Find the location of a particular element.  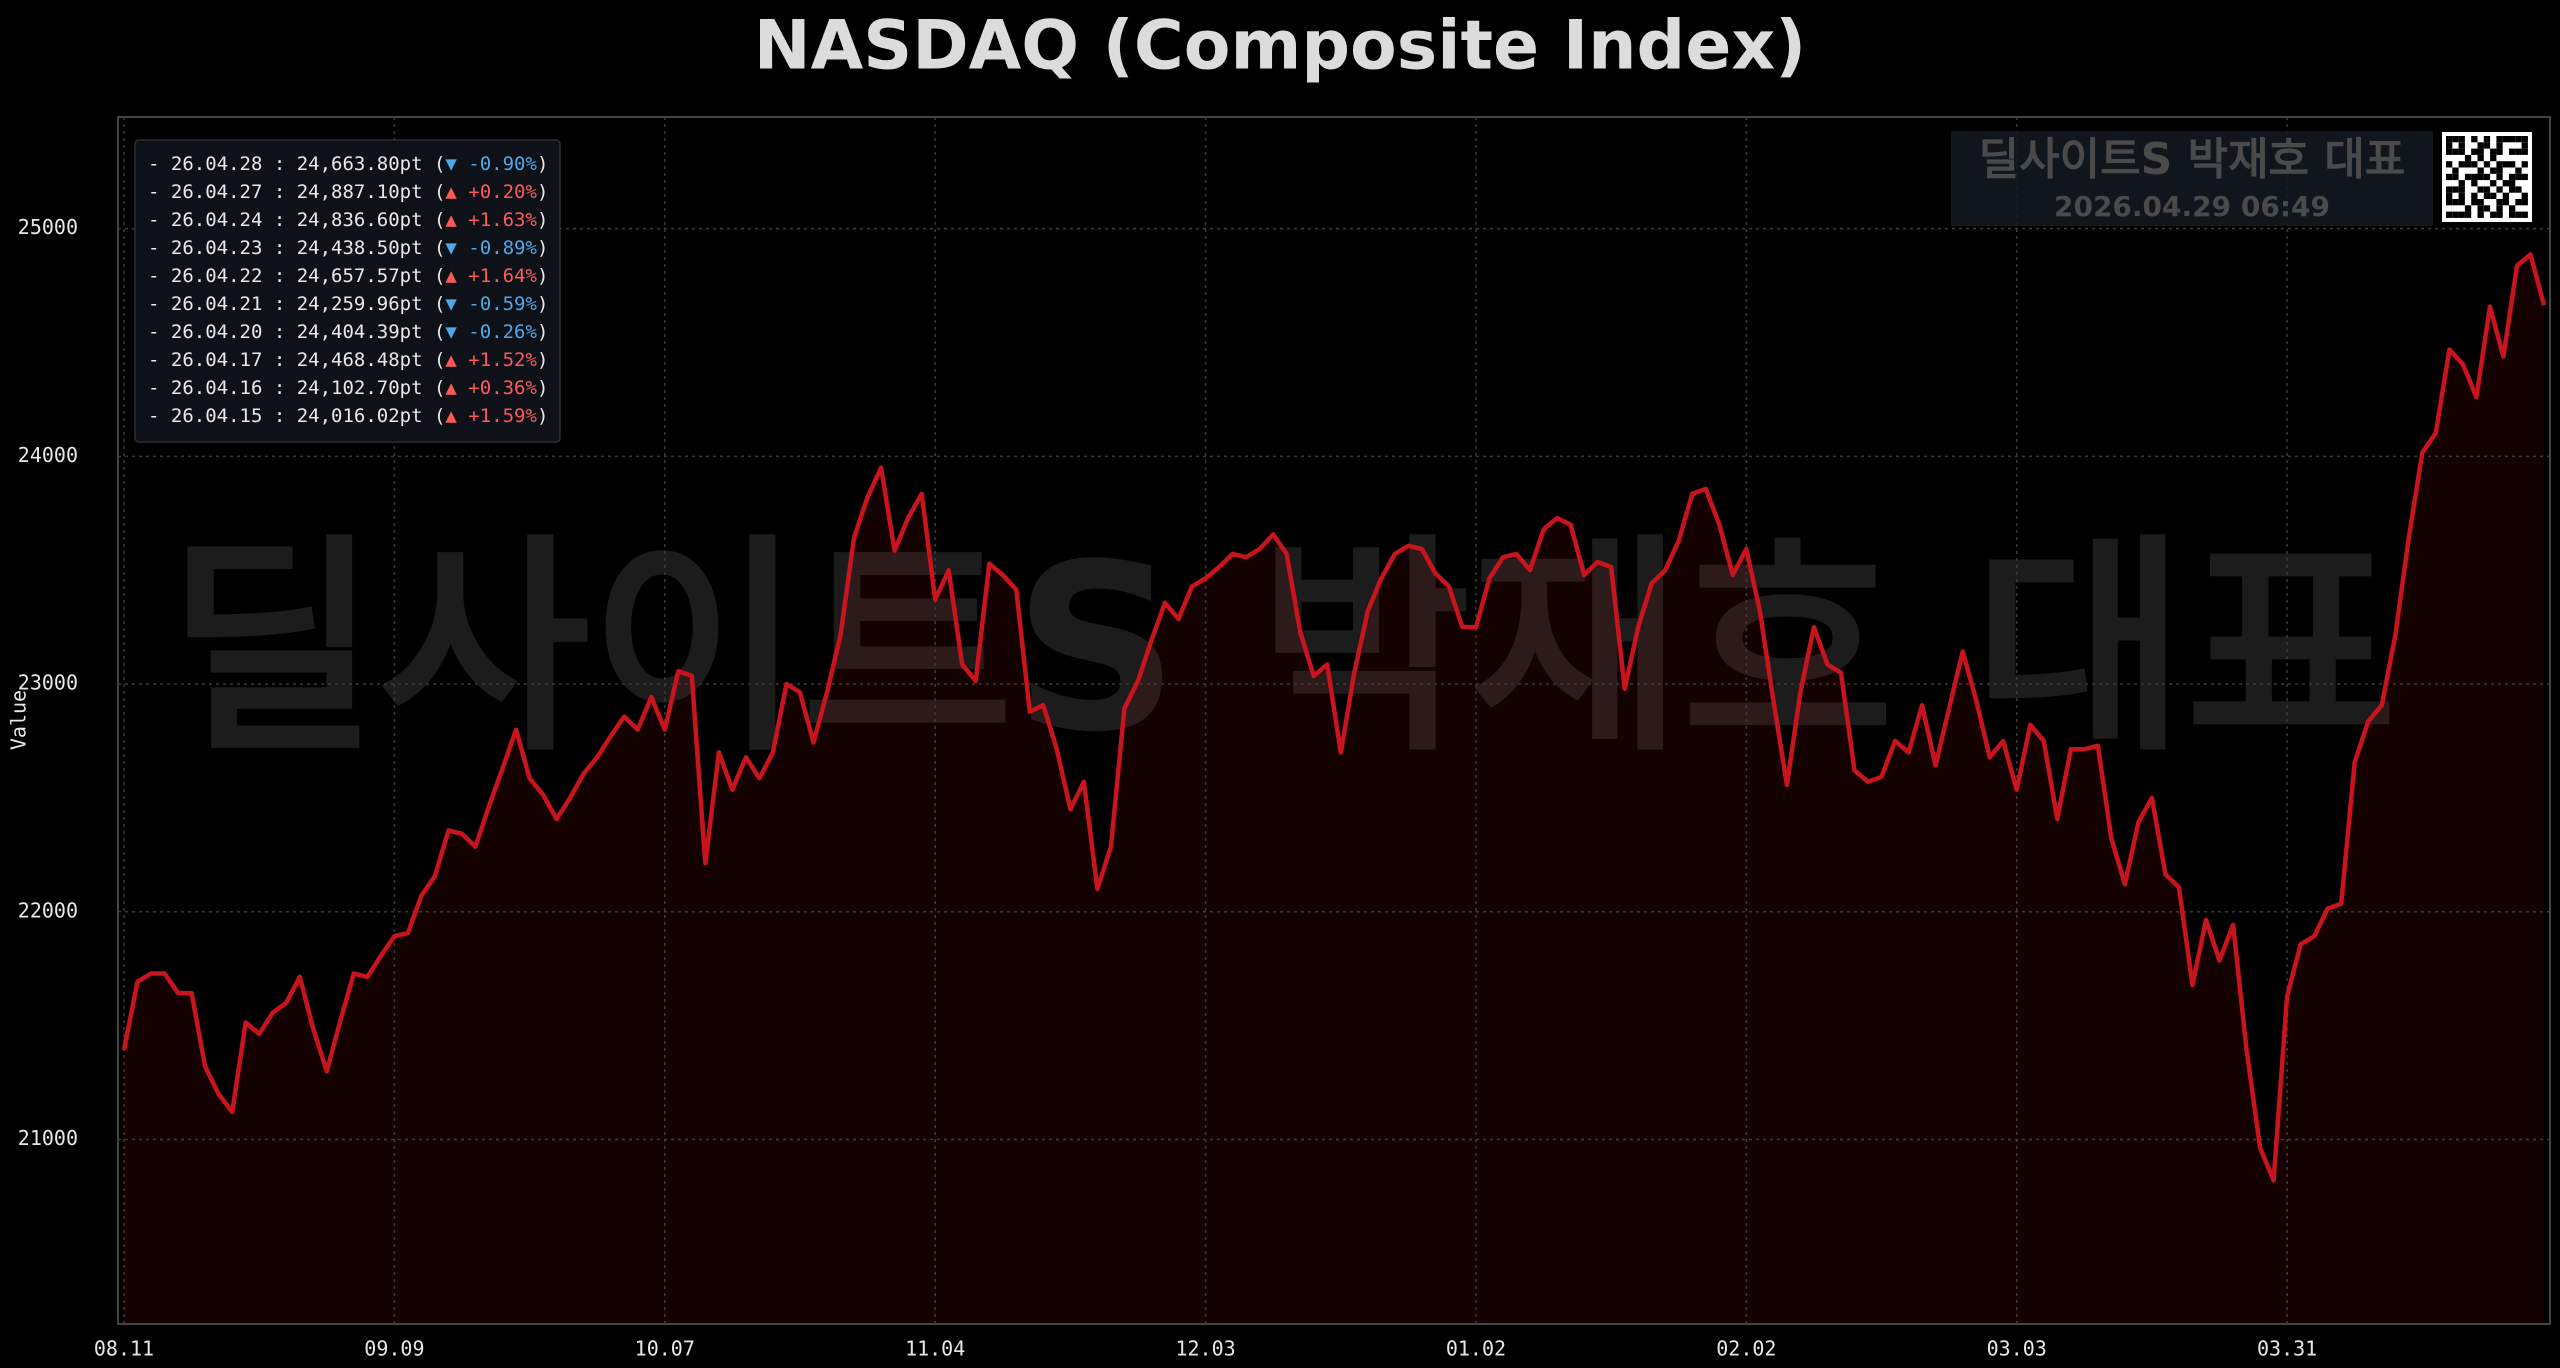

recent-item: - 26.04.22 : 24,657.57pt (▲ +1.64%) is located at coordinates (348, 276).